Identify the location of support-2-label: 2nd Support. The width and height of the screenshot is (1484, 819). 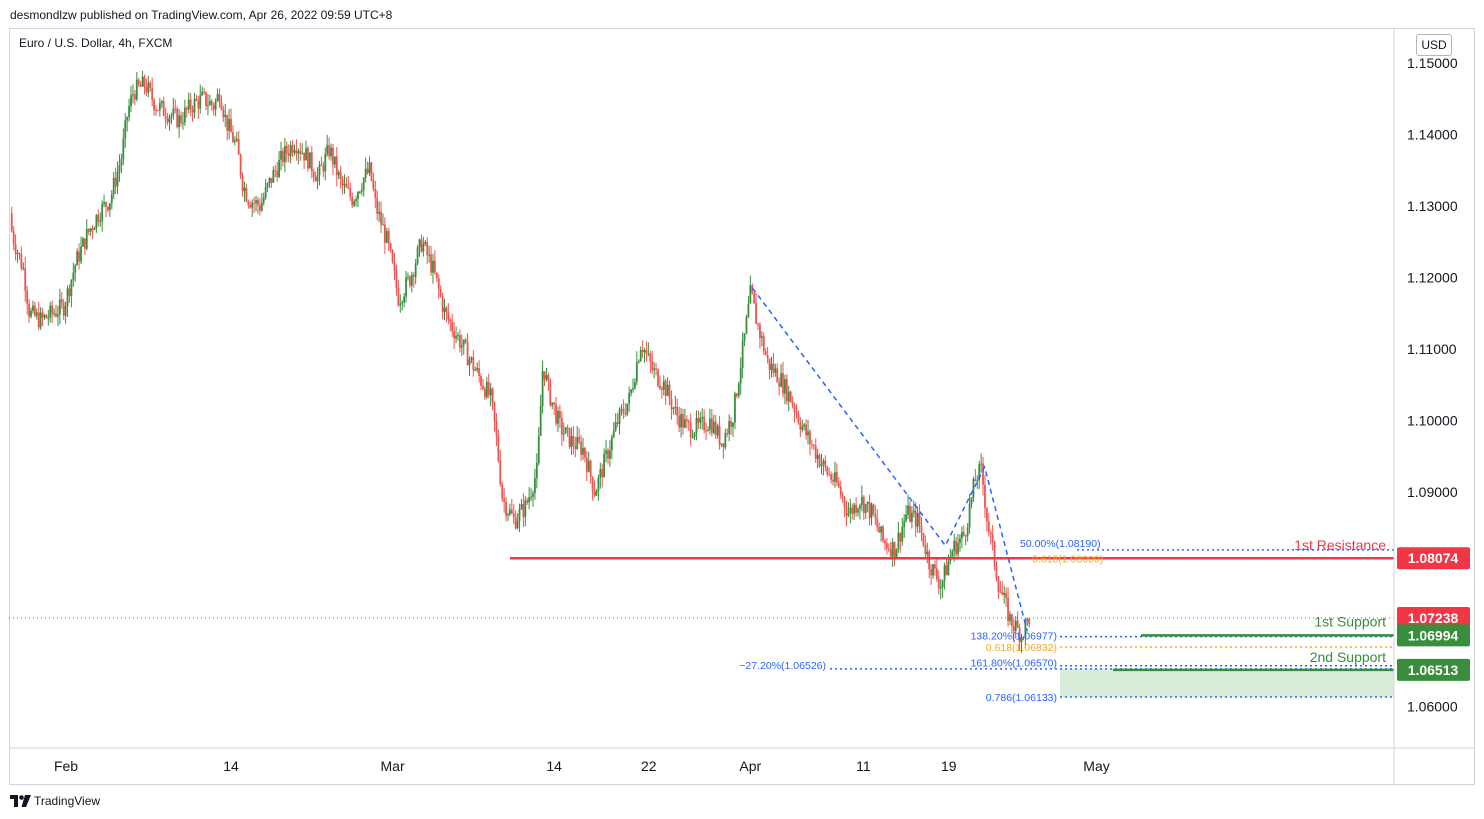
(1348, 657).